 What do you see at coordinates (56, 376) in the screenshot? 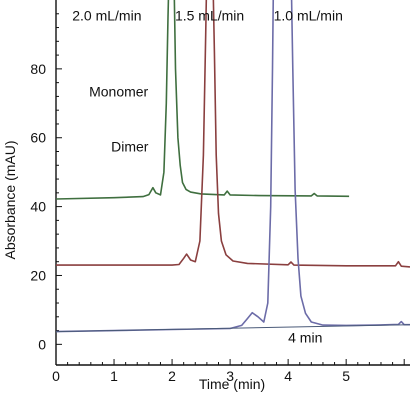
I see `x-tick-label: 0` at bounding box center [56, 376].